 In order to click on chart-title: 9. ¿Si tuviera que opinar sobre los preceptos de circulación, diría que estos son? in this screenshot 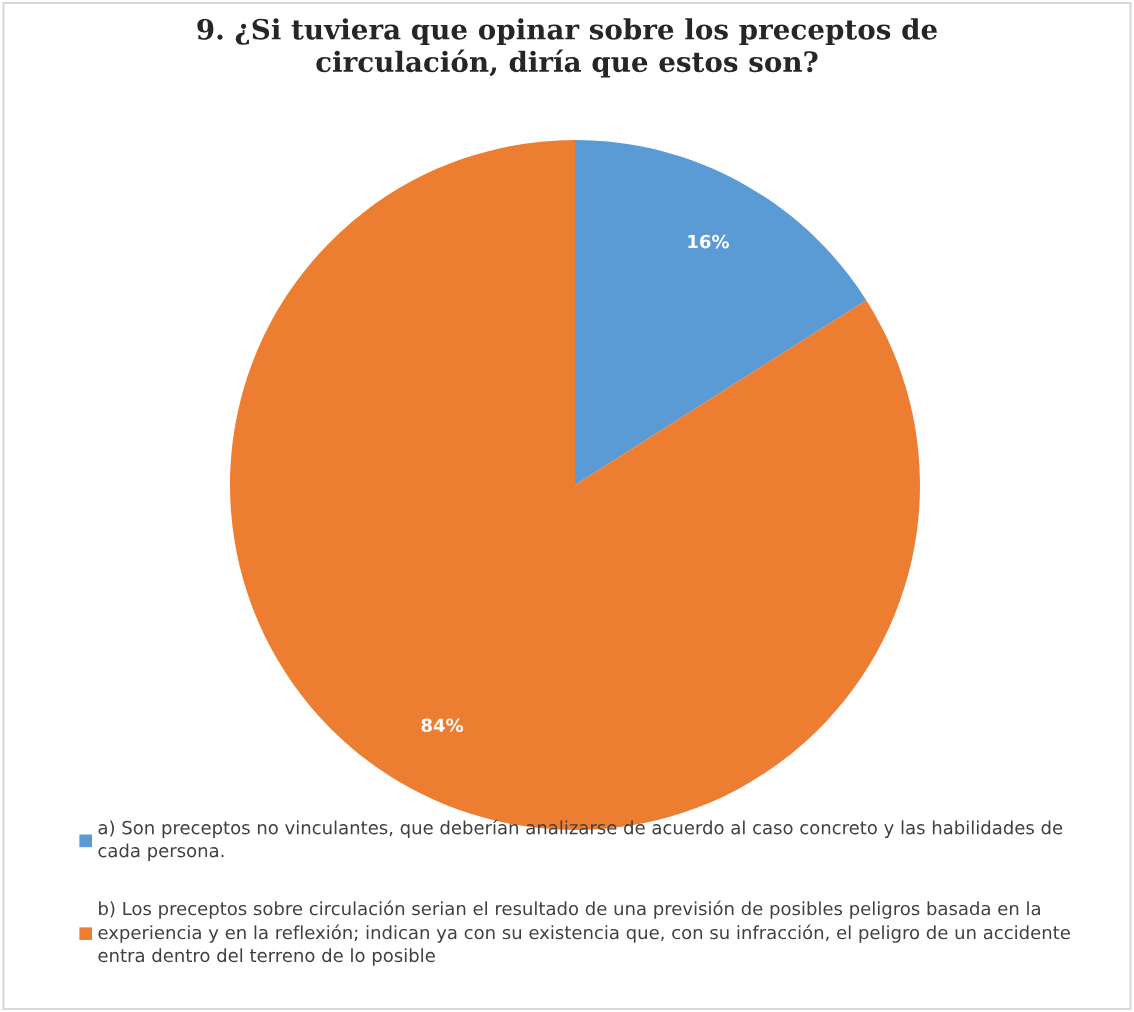, I will do `click(567, 48)`.